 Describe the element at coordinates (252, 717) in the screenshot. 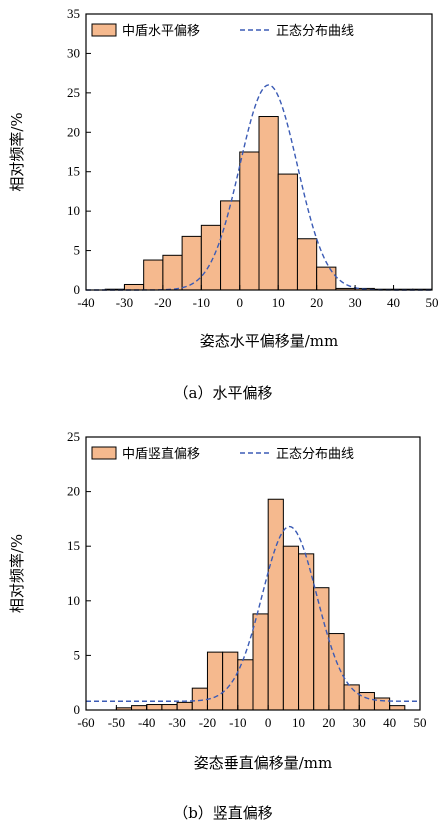

I see `x-ticks: -60 -50 -40 -30 -20 -10 0 10 20 30 40 50` at that location.